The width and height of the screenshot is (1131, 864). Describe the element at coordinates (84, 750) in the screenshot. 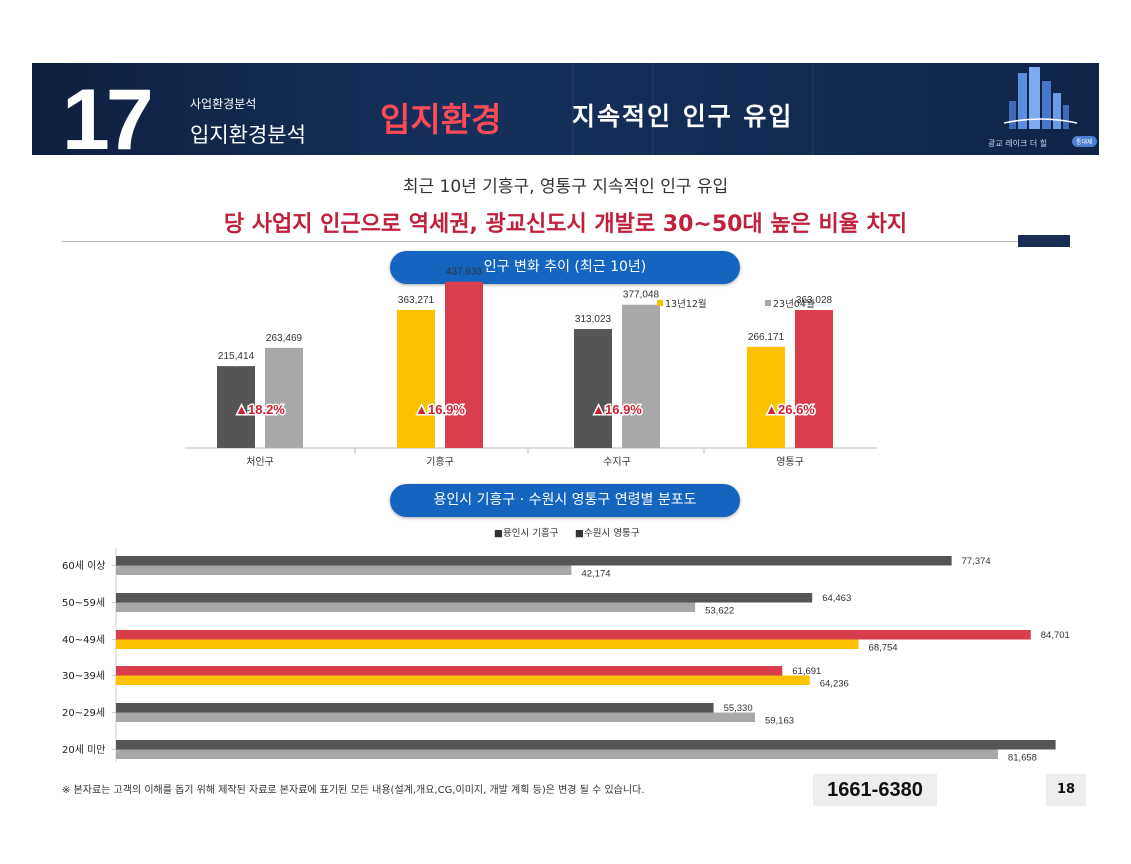

I see `age-group-label: 20세 미만` at that location.